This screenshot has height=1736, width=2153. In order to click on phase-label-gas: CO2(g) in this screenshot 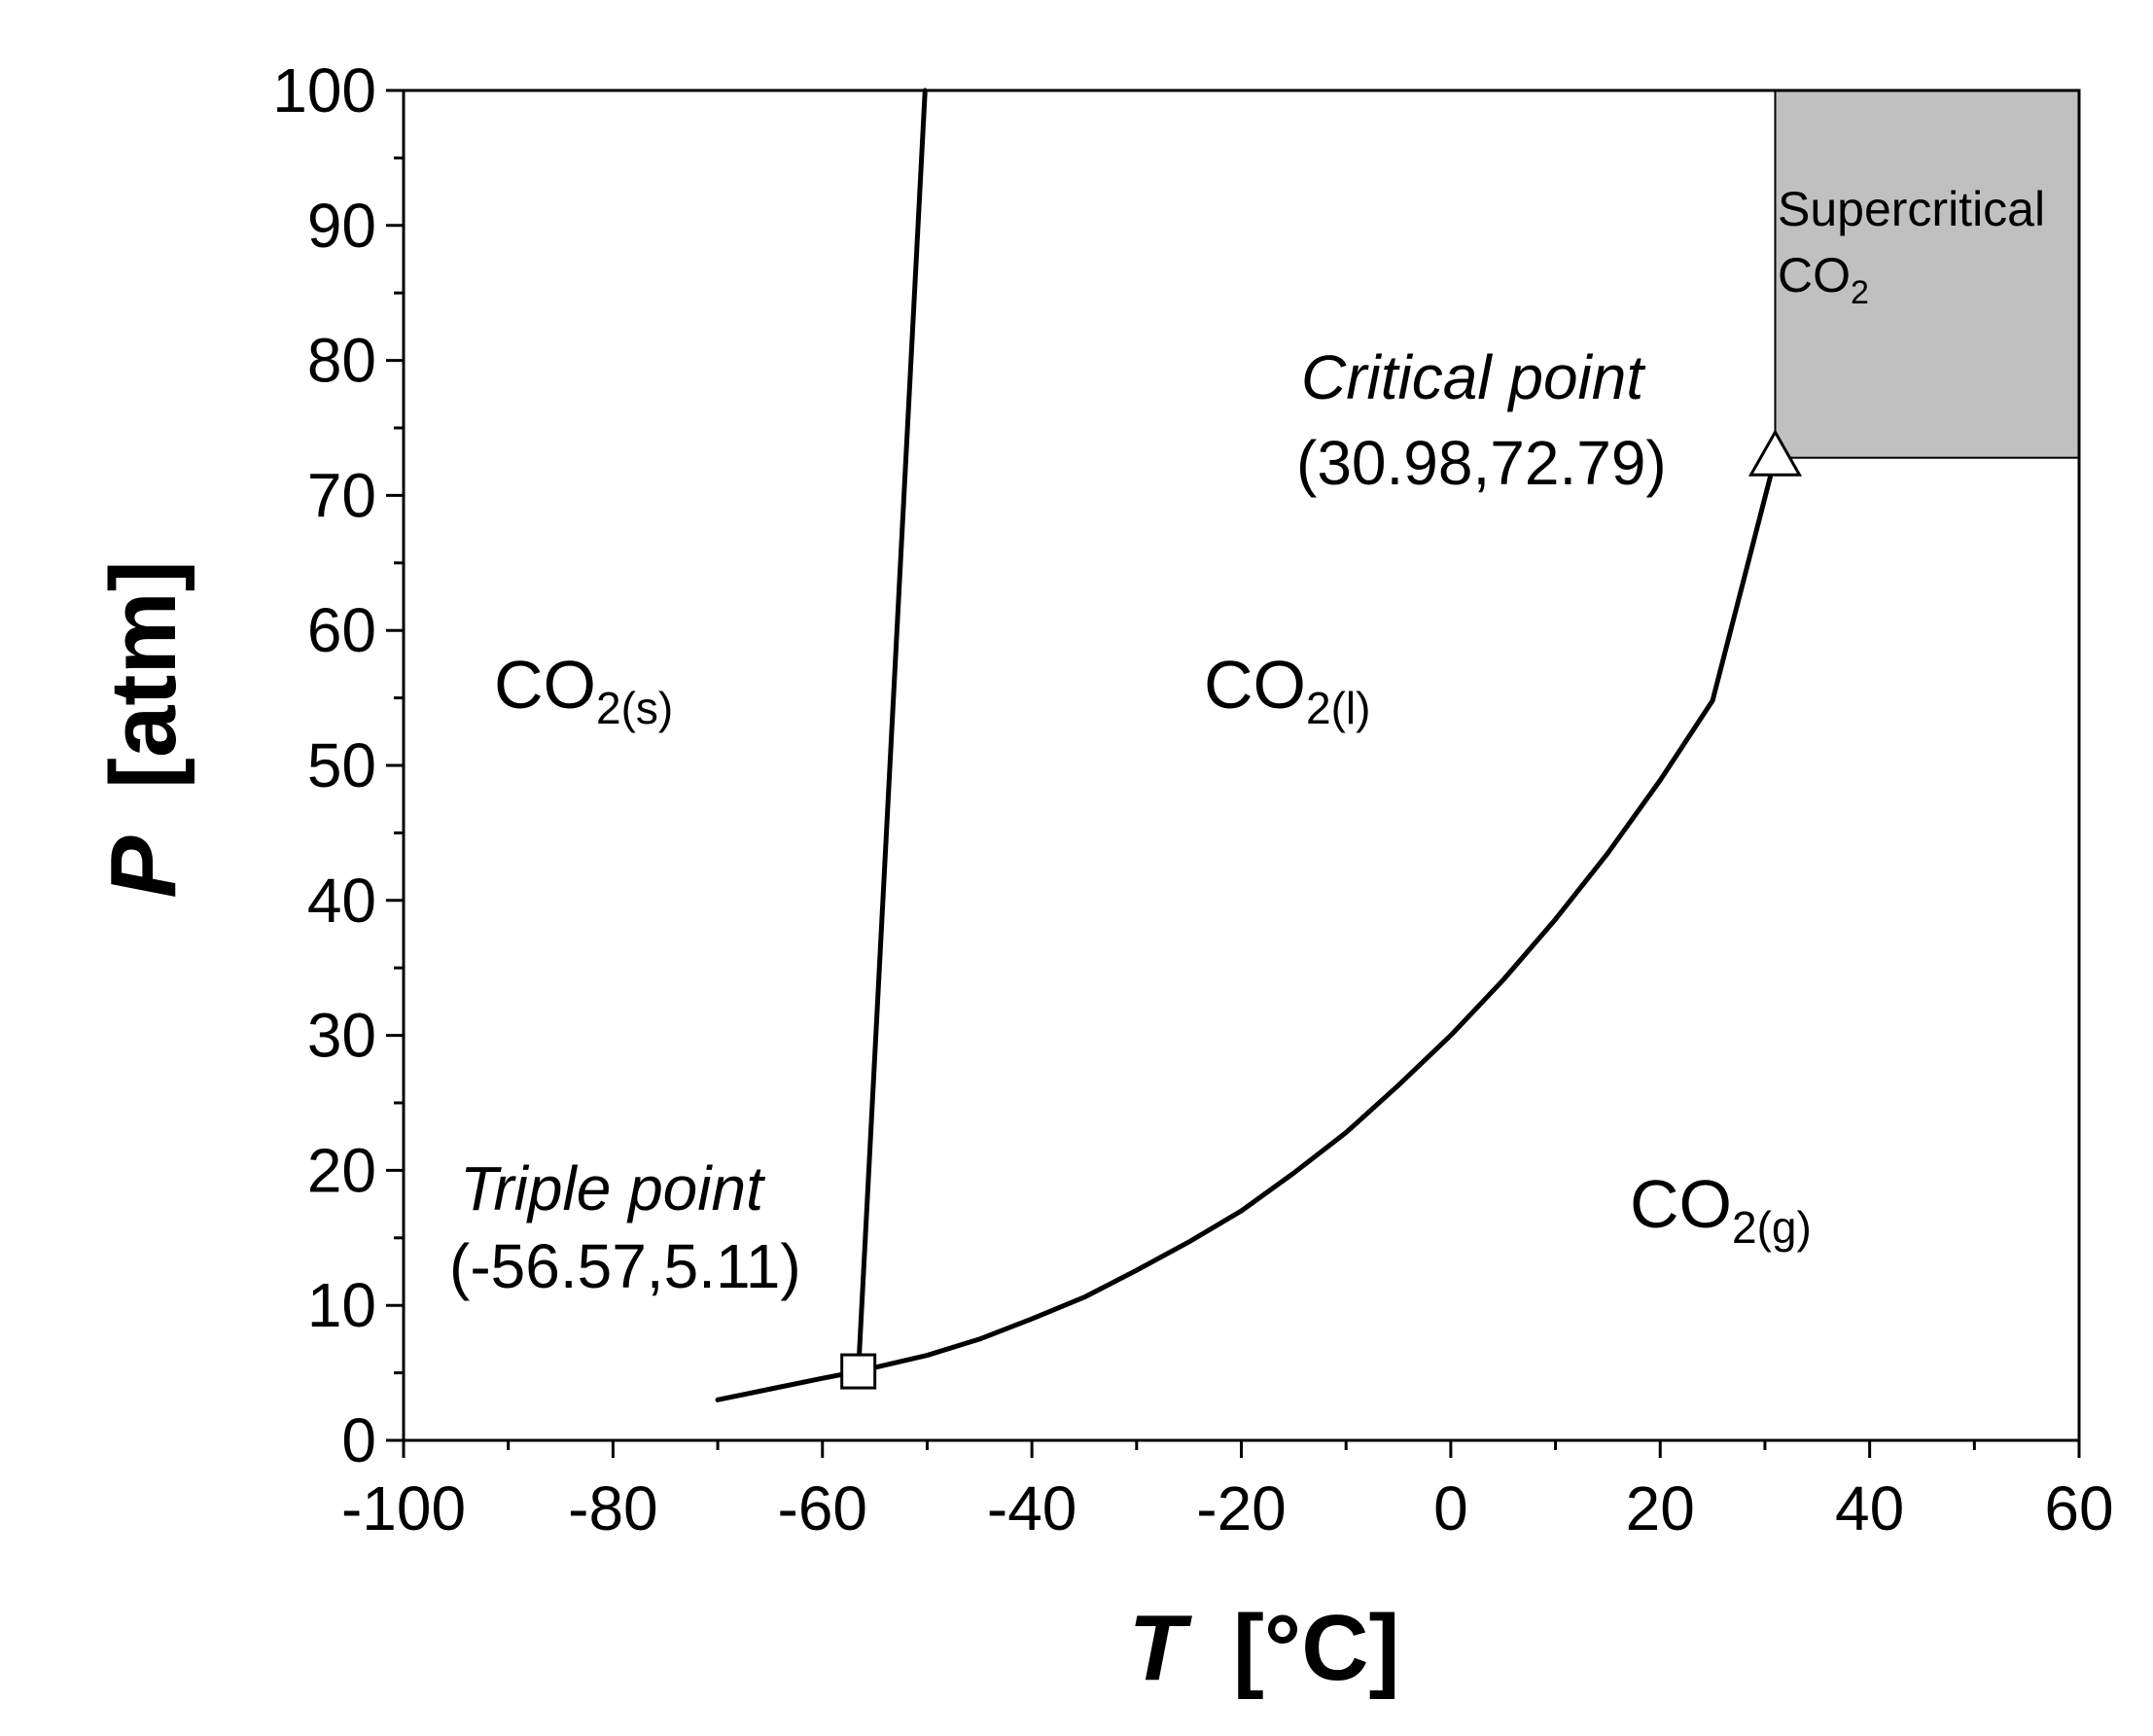, I will do `click(1721, 1209)`.